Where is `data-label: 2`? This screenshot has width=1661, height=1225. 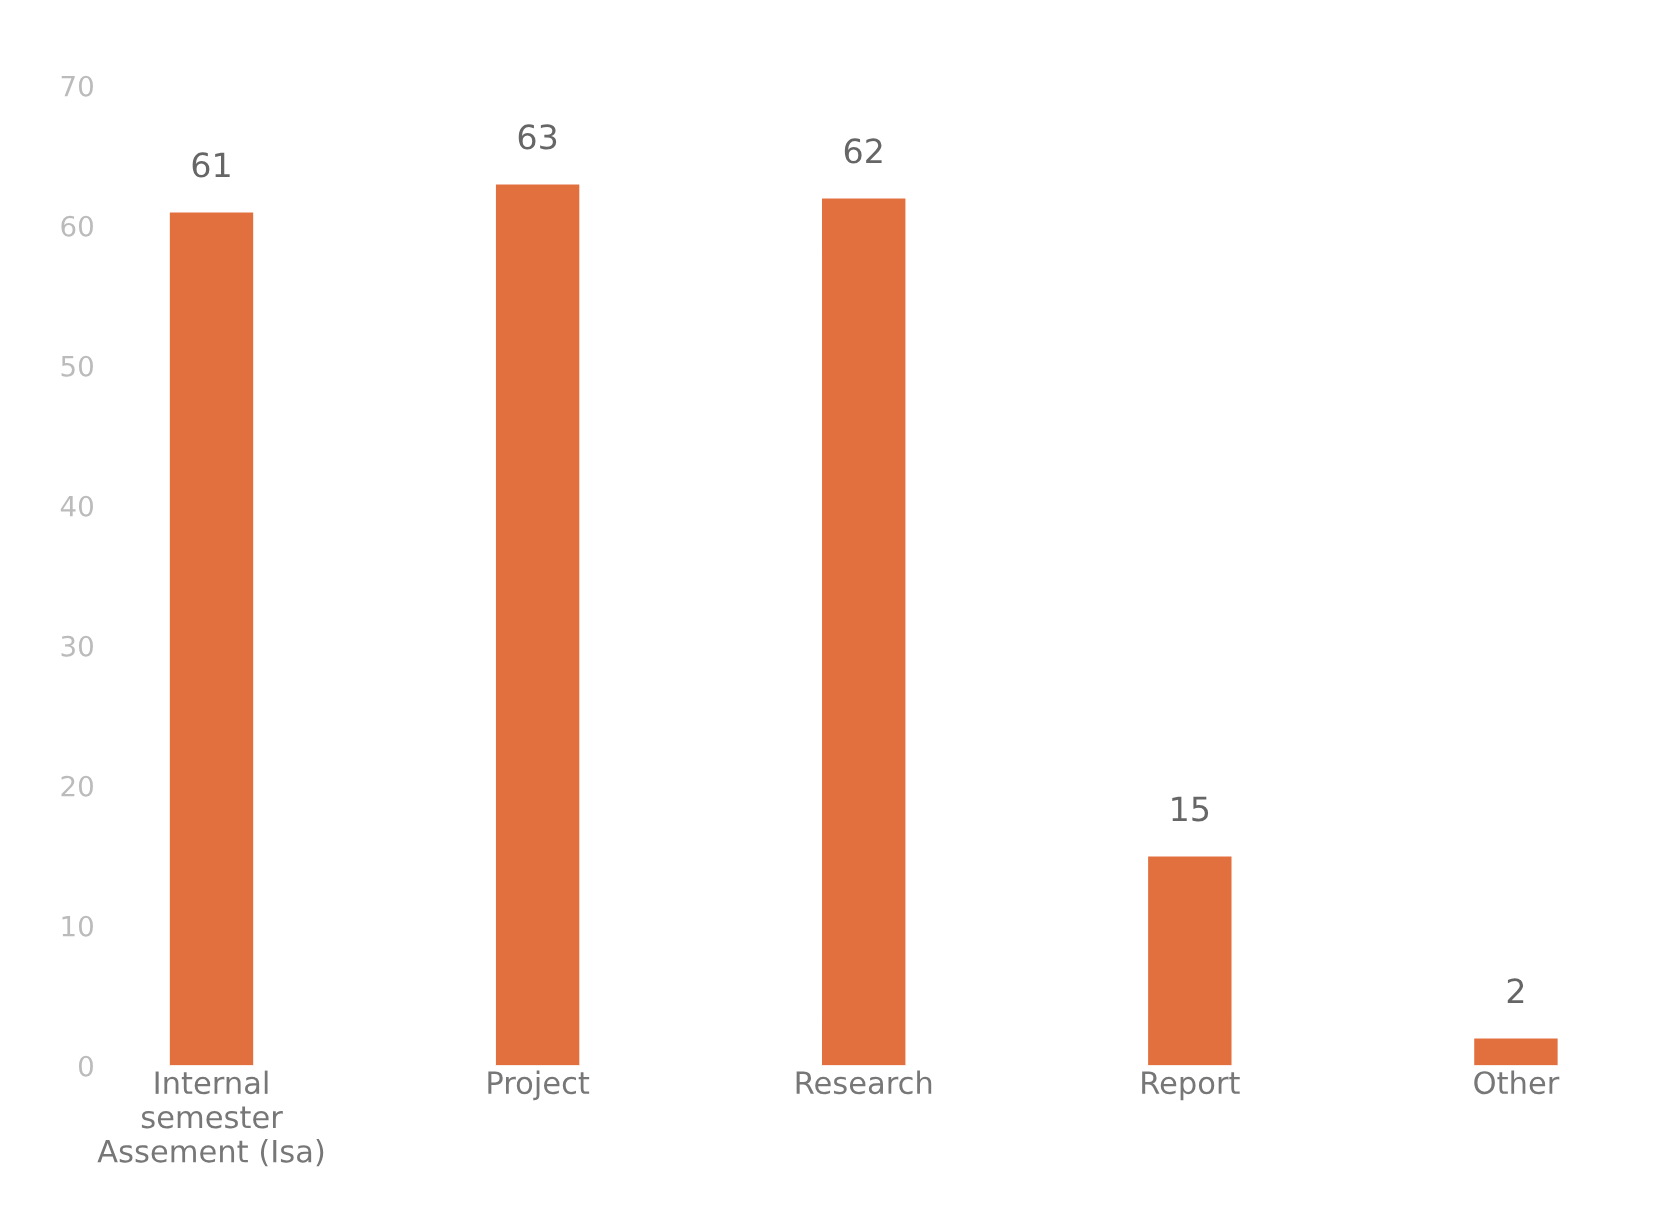 data-label: 2 is located at coordinates (1515, 991).